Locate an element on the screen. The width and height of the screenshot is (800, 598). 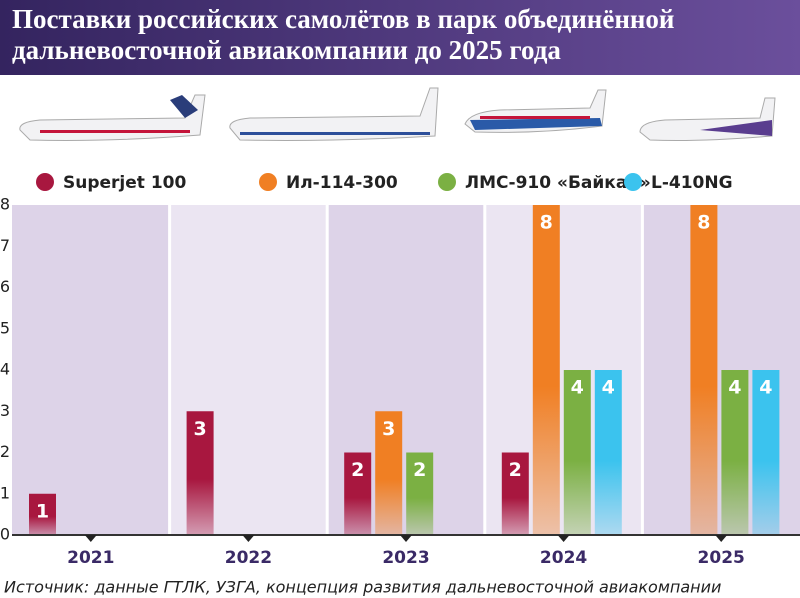
y-tick-label: 2 is located at coordinates (5, 451).